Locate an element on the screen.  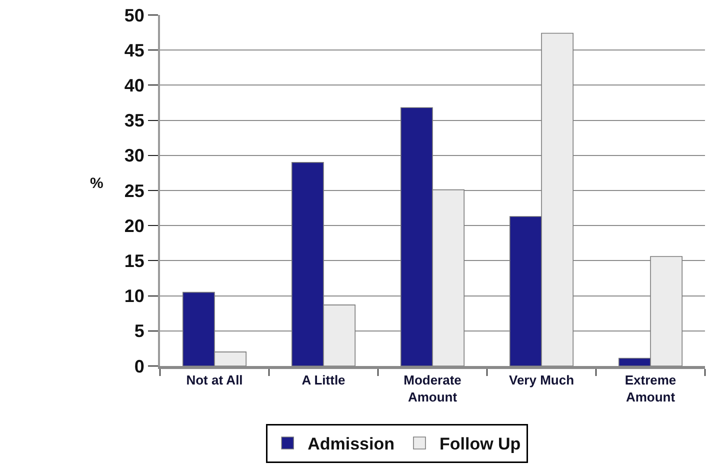
y-tick-label: 35 is located at coordinates (134, 120).